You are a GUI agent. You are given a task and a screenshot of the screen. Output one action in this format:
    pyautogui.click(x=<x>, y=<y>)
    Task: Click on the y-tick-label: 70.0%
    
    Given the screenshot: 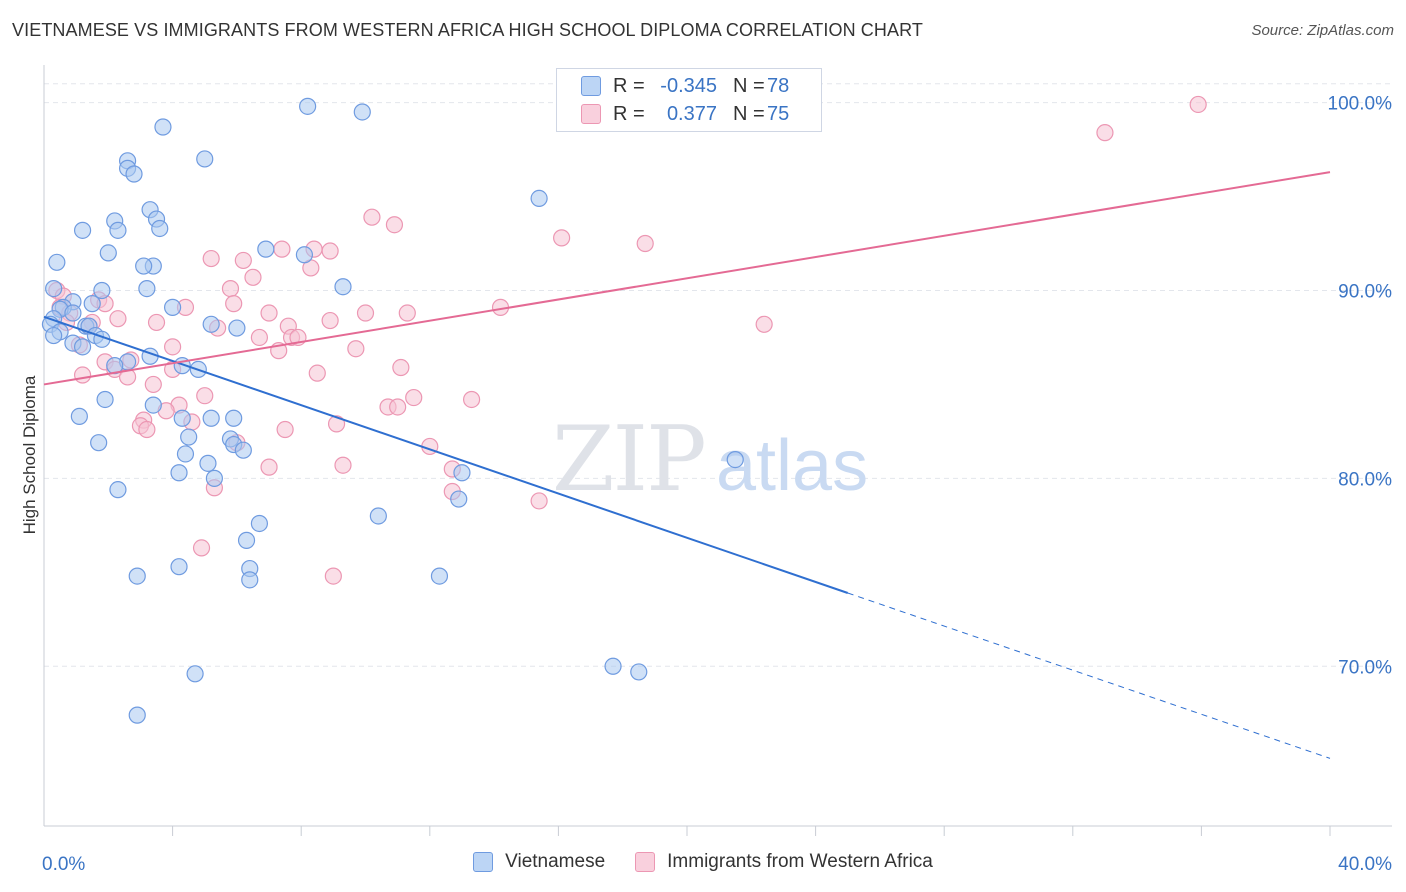 What is the action you would take?
    pyautogui.click(x=1365, y=667)
    